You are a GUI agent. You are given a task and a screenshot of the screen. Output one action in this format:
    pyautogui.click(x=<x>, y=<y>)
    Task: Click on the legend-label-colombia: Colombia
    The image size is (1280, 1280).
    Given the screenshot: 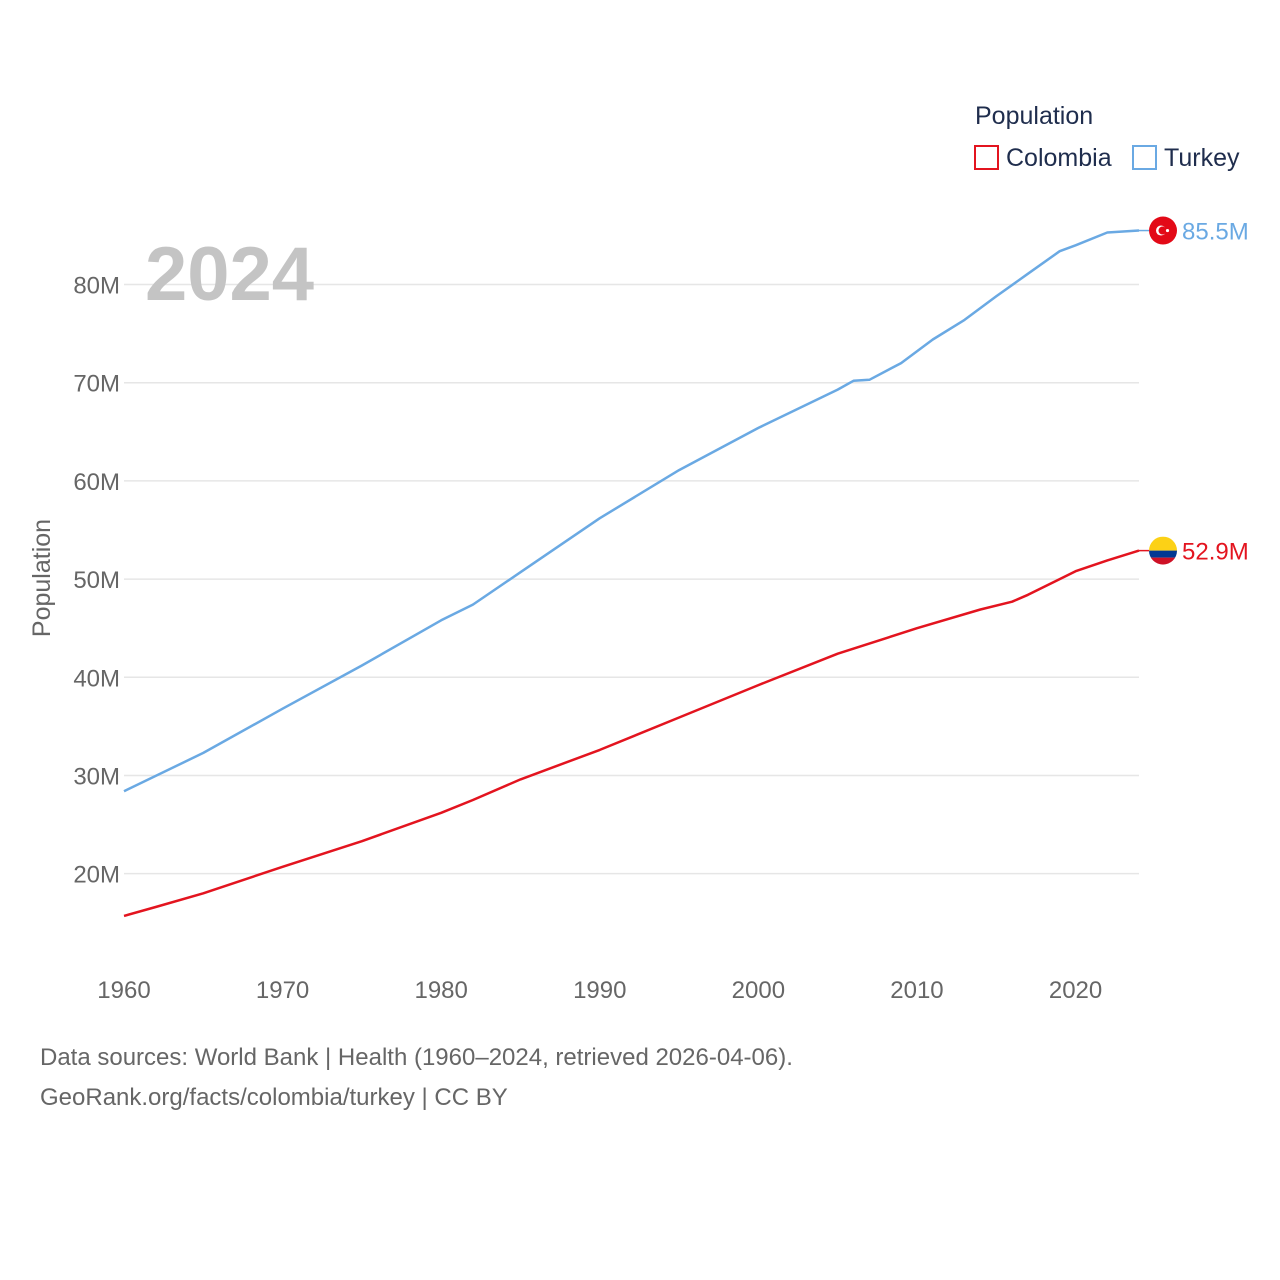 What is the action you would take?
    pyautogui.click(x=1059, y=158)
    